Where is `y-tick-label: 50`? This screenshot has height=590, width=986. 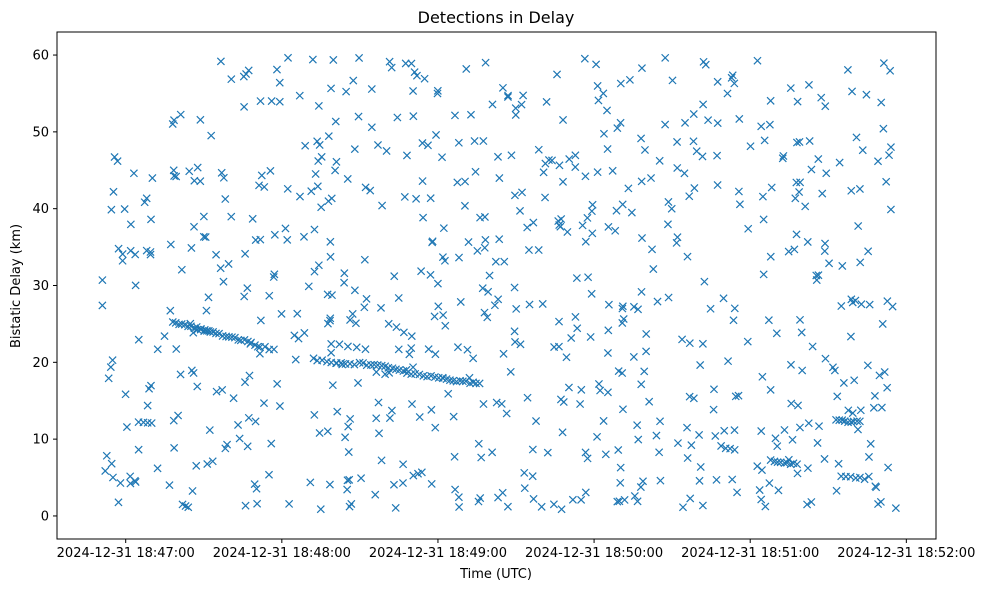
y-tick-label: 50 is located at coordinates (40, 132).